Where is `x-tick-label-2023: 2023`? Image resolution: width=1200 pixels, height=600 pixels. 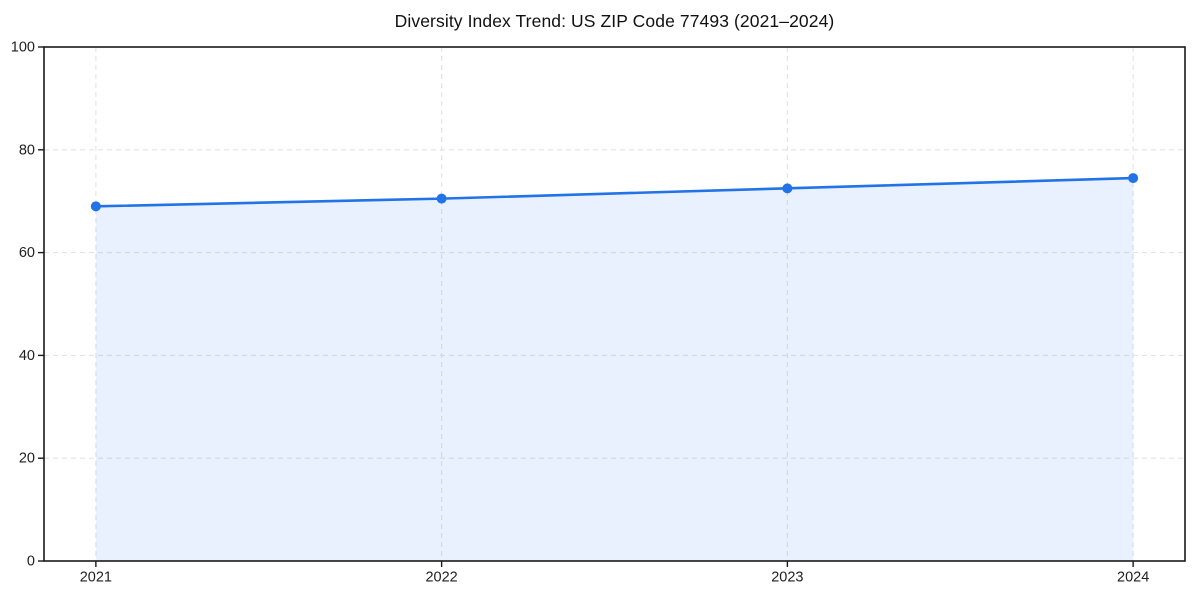
x-tick-label-2023: 2023 is located at coordinates (787, 578).